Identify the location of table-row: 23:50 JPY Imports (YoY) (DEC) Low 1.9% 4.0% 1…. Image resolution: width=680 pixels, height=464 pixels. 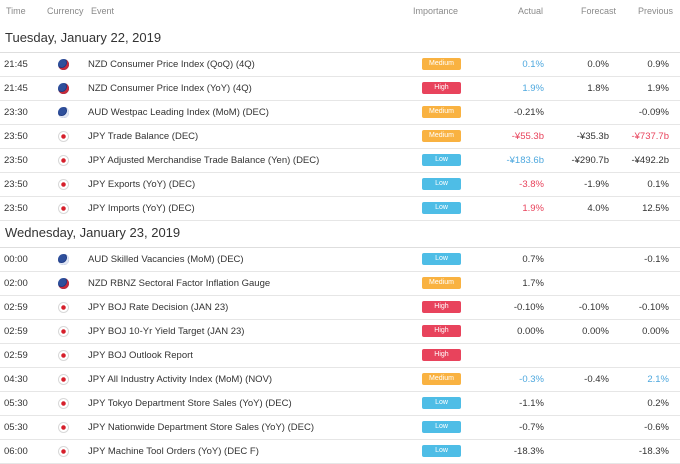
(340, 209).